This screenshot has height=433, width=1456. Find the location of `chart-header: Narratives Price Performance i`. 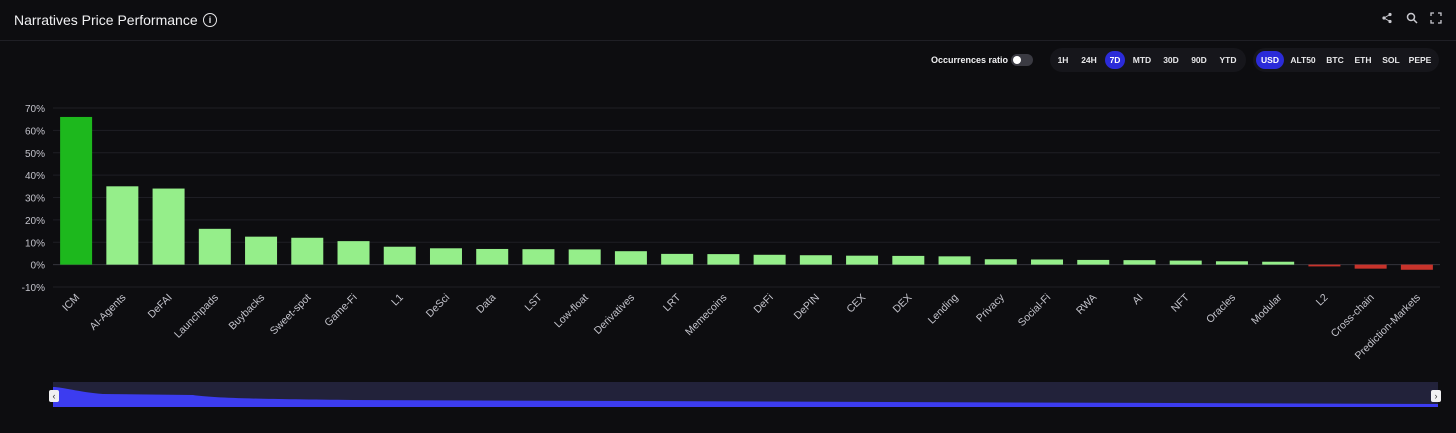

chart-header: Narratives Price Performance i is located at coordinates (728, 20).